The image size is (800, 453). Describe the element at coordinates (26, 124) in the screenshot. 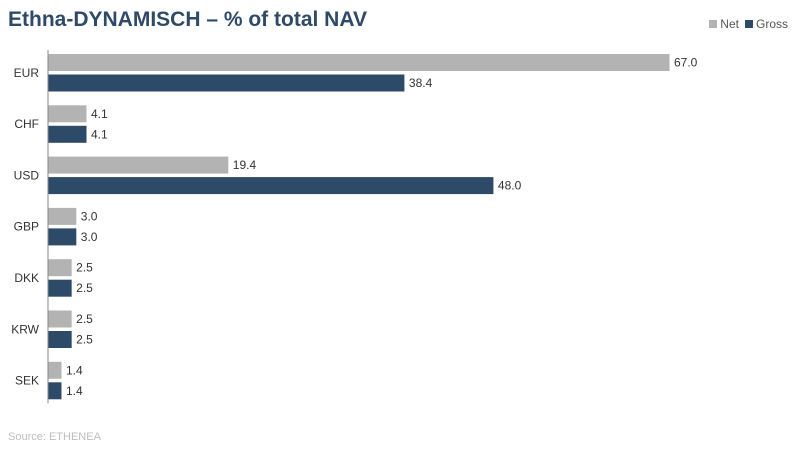

I see `category-label-chf: CHF` at that location.